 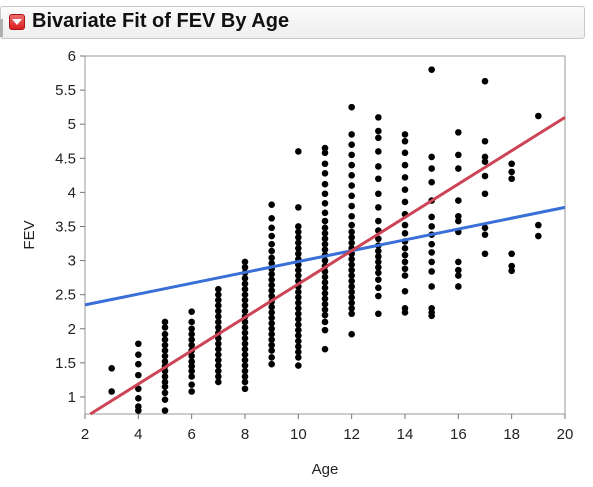 I want to click on x-axis: 2 4 6 8 10 12 14 16 18 20, so click(x=327, y=428).